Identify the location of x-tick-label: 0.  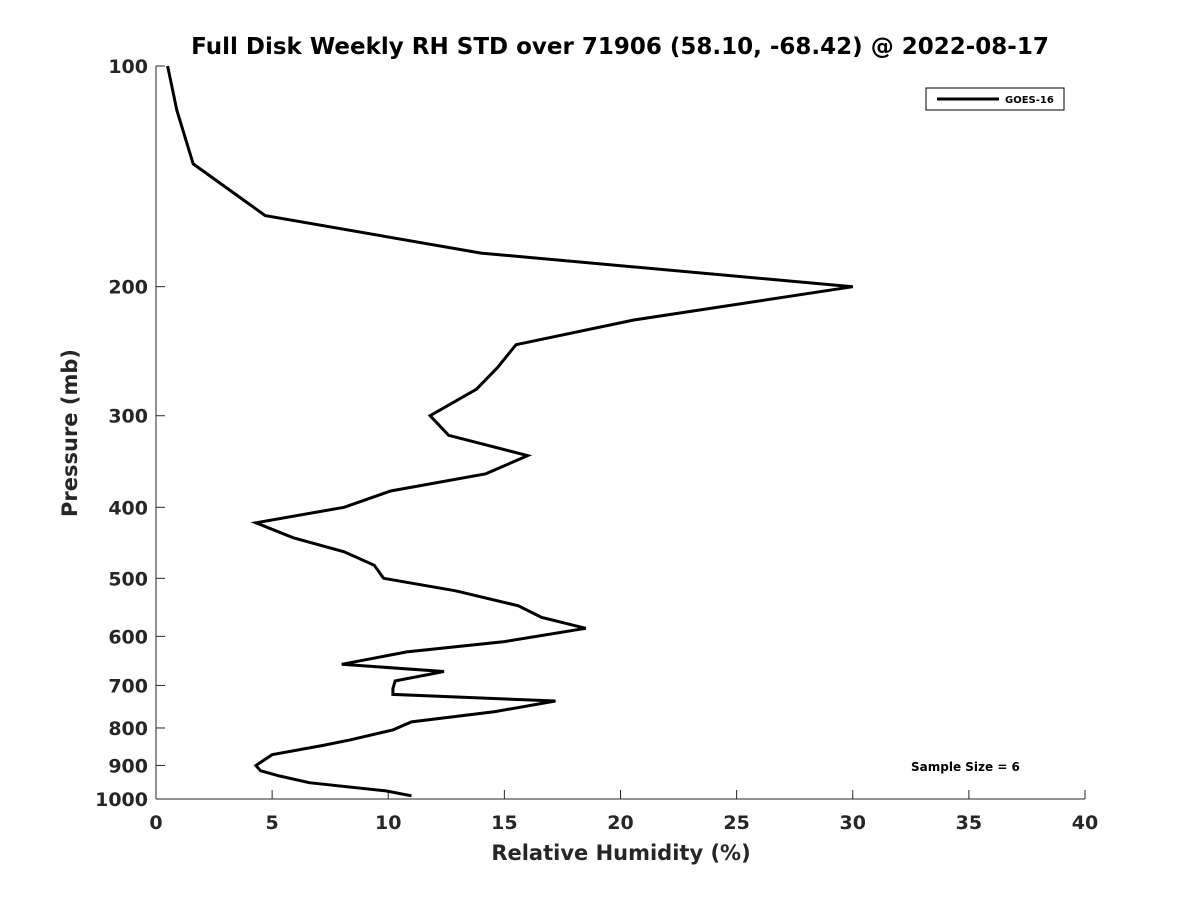
(155, 823).